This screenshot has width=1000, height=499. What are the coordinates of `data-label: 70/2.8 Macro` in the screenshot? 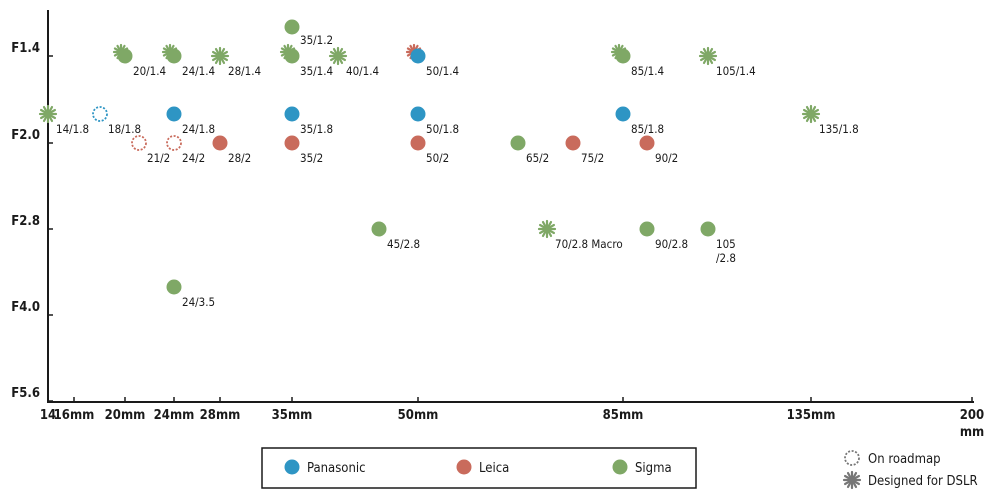 It's located at (589, 244).